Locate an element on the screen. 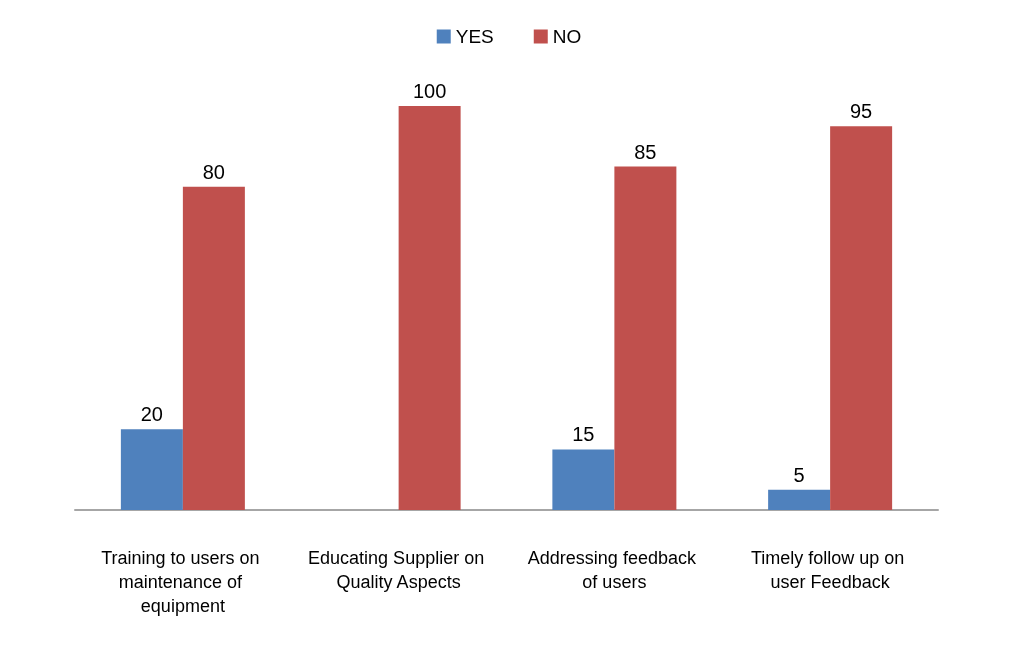 This screenshot has width=1018, height=651. data-label: 100 is located at coordinates (429, 91).